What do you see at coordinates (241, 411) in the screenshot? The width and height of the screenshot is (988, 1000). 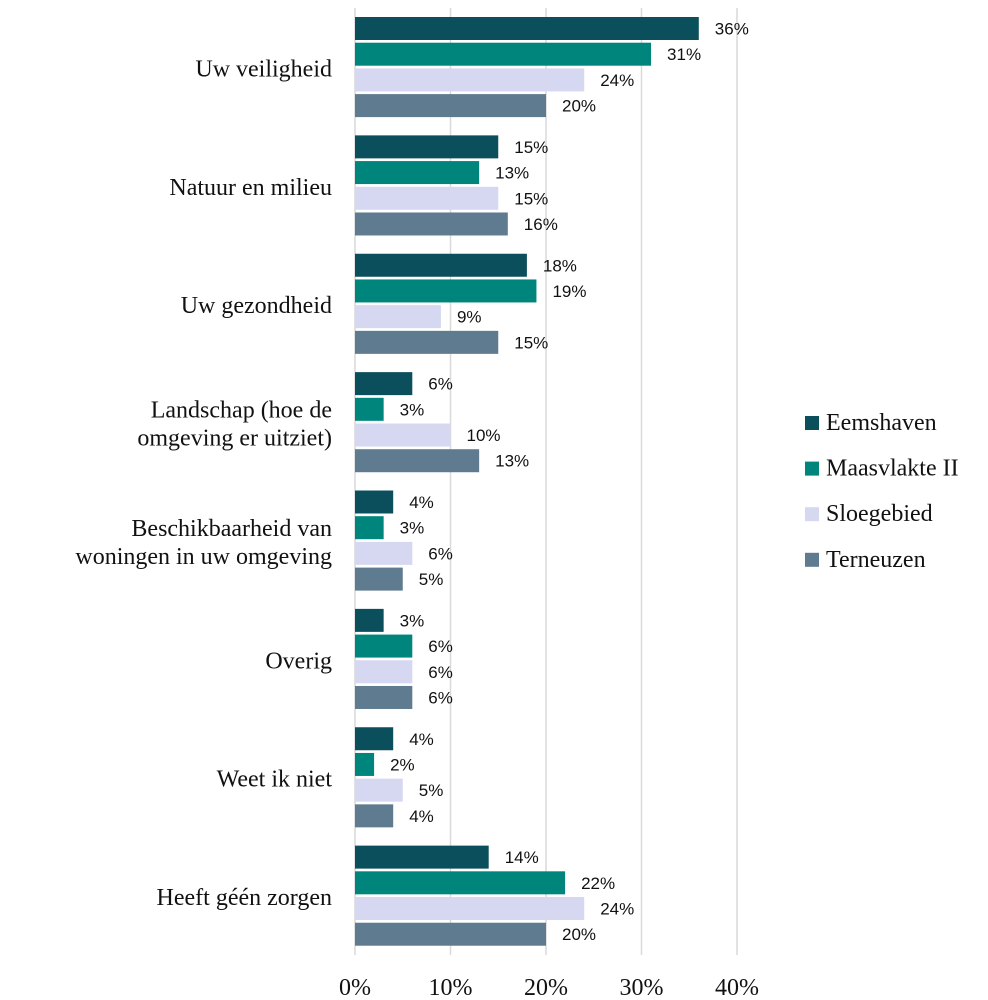 I see `category-label: Landschap (hoe de` at bounding box center [241, 411].